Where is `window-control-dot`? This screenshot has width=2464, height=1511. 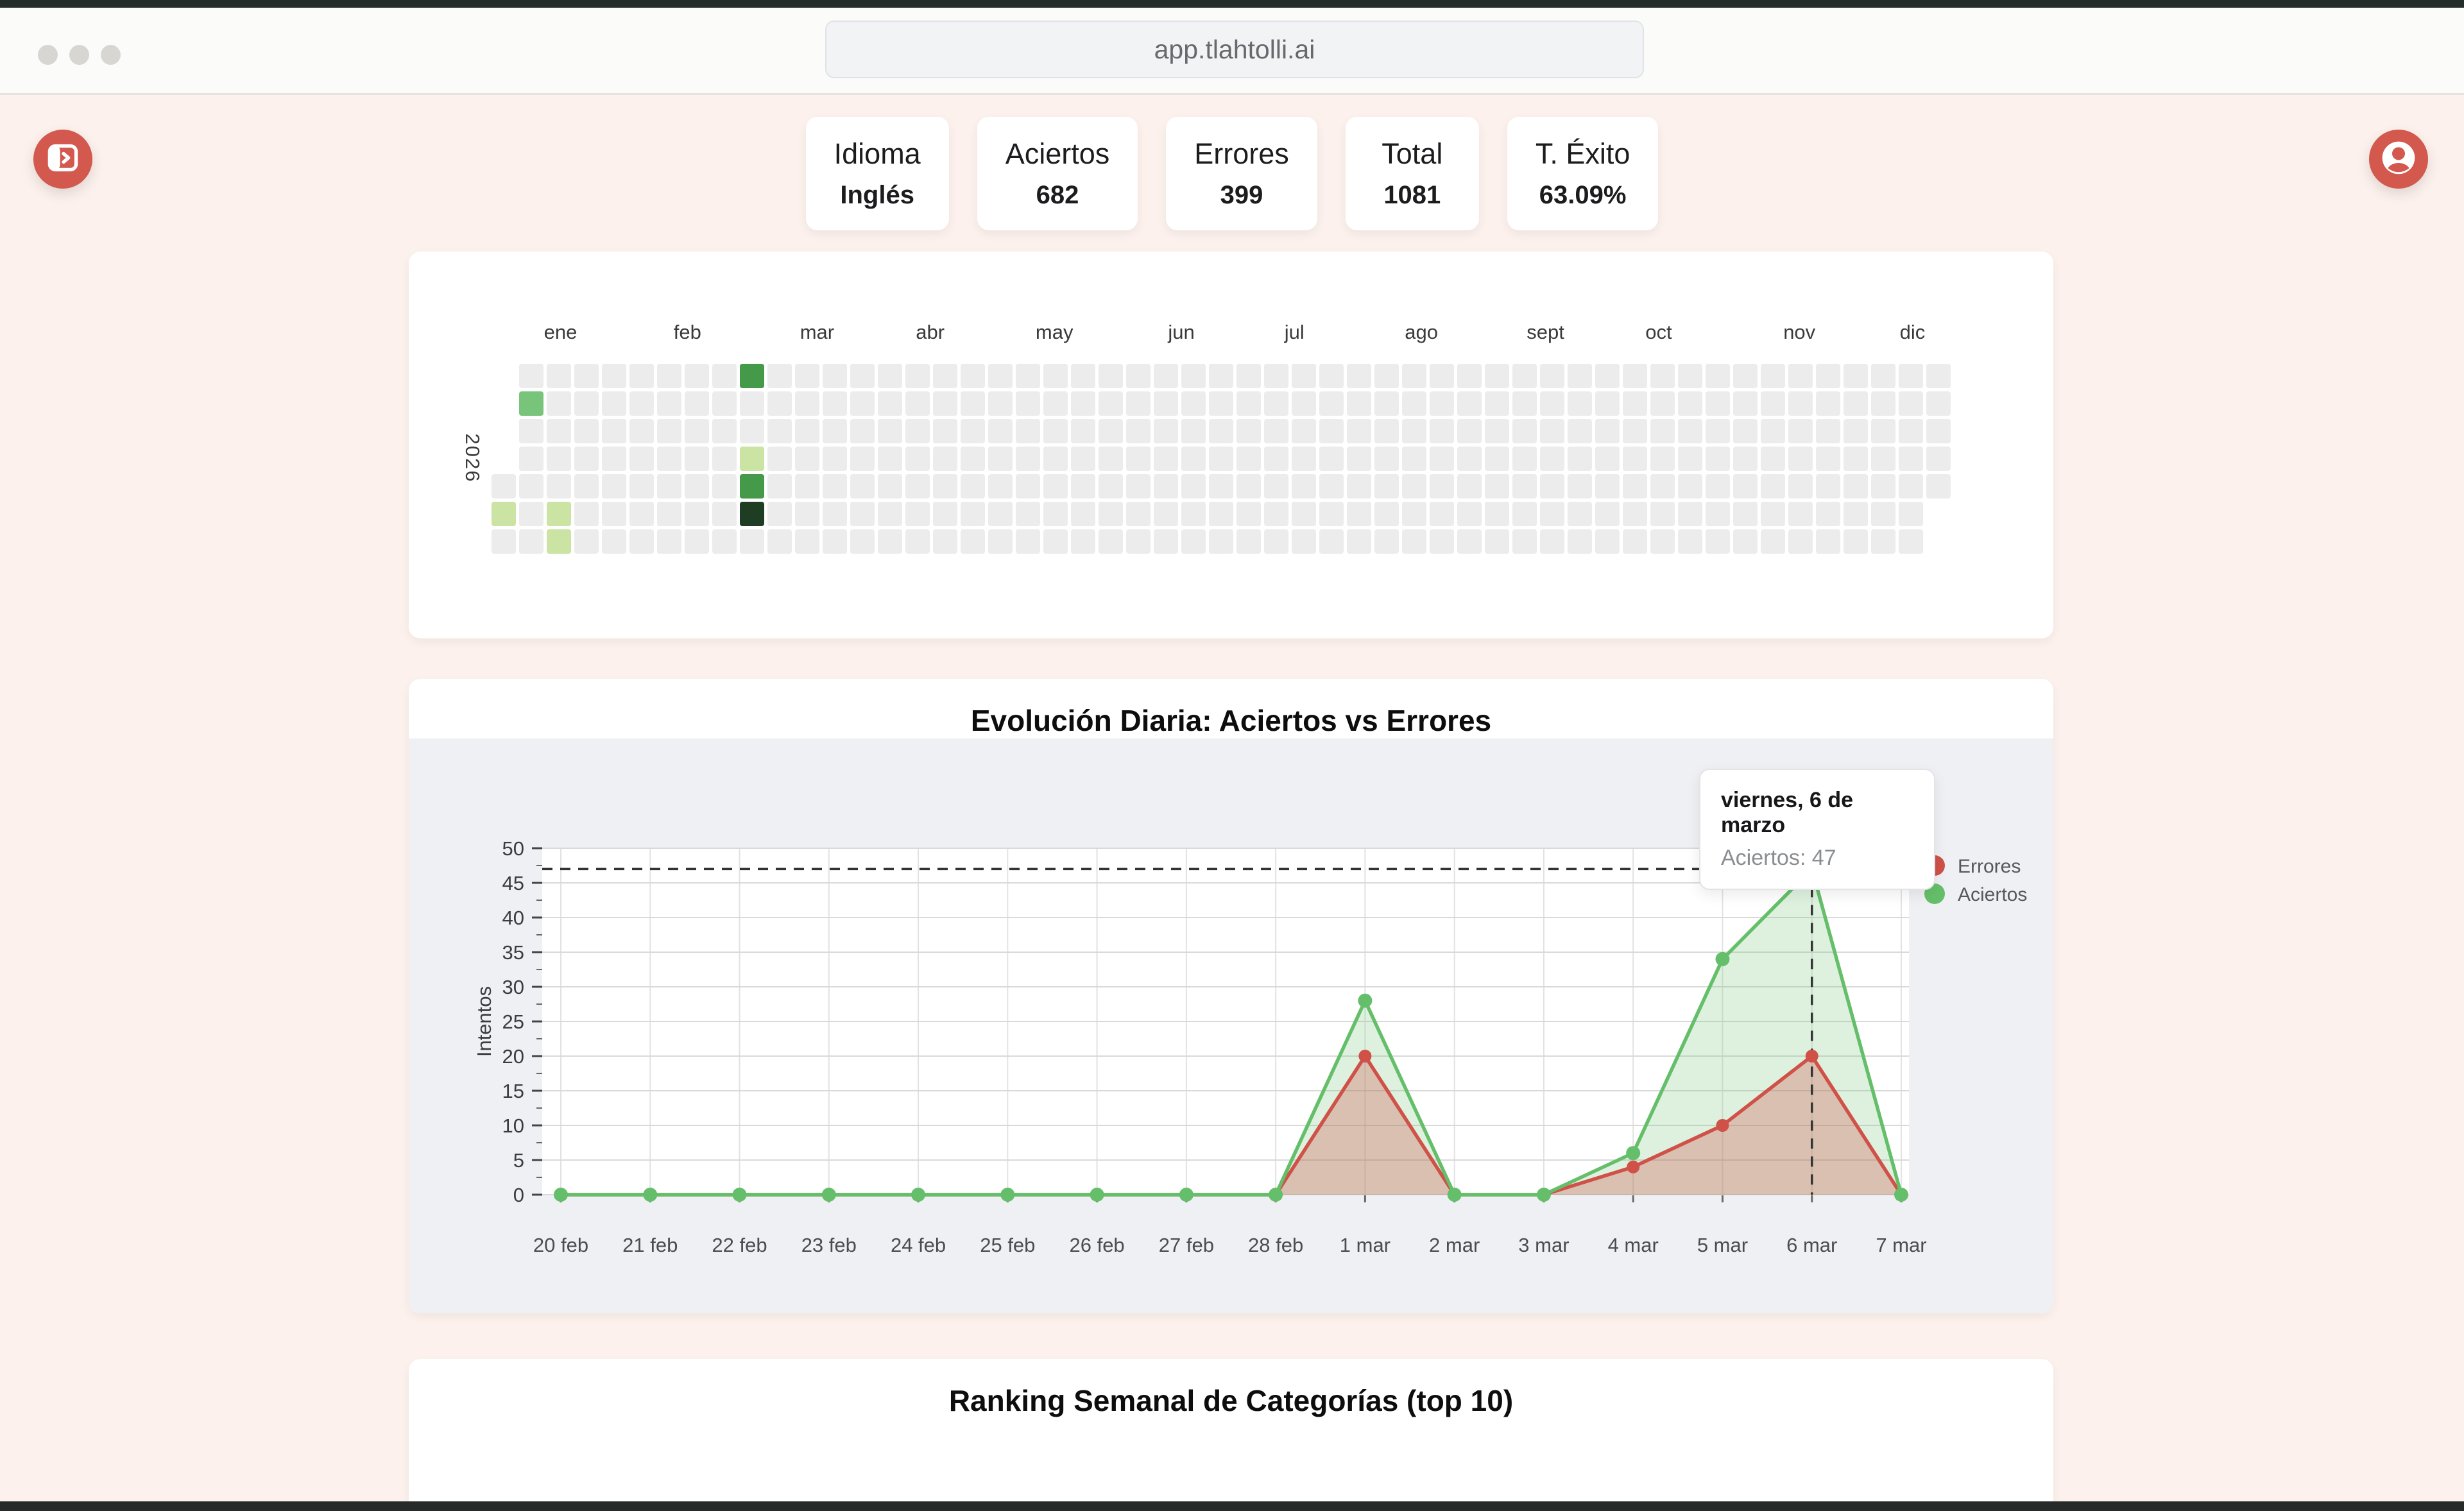 window-control-dot is located at coordinates (48, 55).